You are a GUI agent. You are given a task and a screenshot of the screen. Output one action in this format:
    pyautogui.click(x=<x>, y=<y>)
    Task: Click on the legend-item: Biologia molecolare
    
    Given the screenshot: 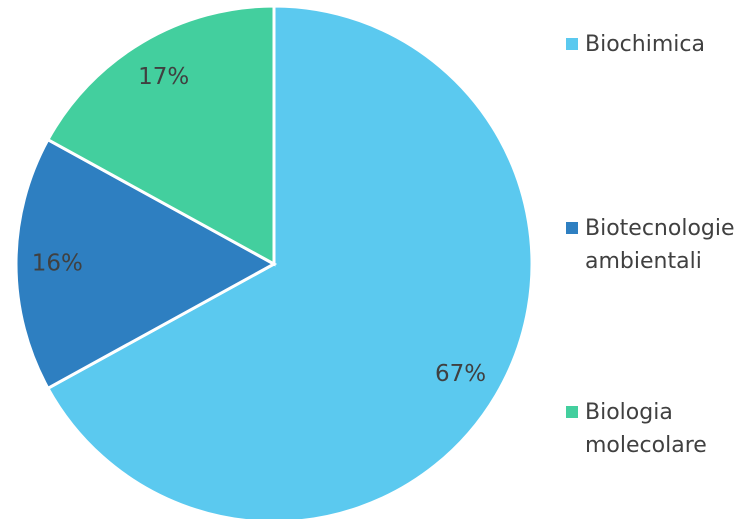 What is the action you would take?
    pyautogui.click(x=658, y=429)
    